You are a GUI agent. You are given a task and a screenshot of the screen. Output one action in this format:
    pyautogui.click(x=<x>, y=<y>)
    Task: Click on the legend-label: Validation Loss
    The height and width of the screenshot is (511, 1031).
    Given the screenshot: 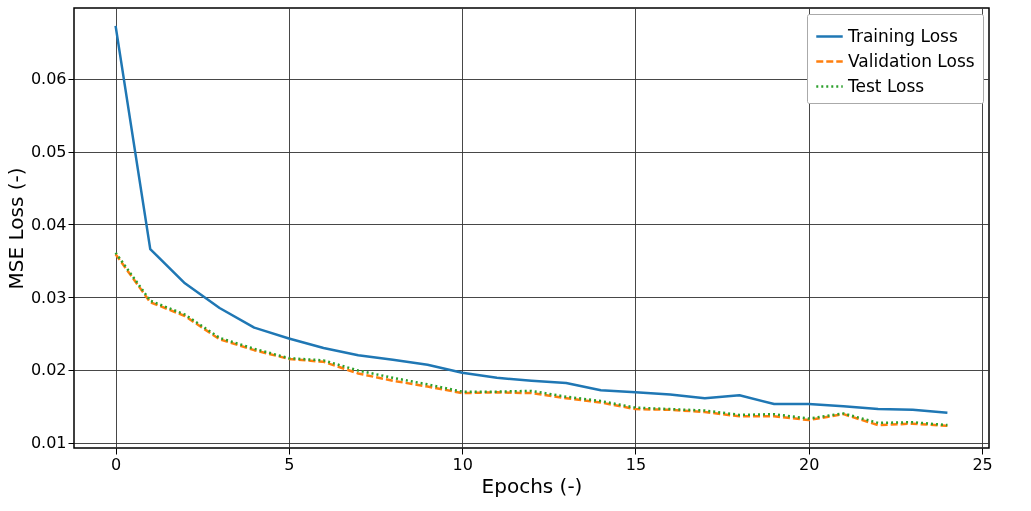 What is the action you would take?
    pyautogui.click(x=911, y=60)
    